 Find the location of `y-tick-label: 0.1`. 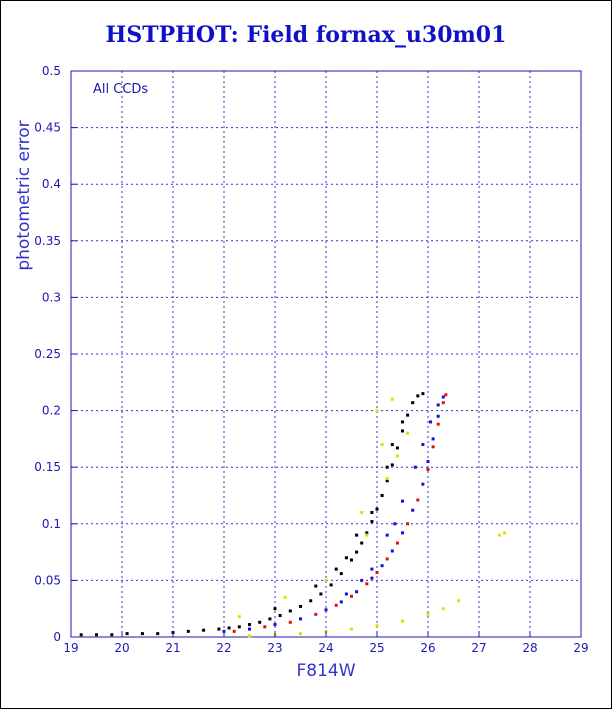

y-tick-label: 0.1 is located at coordinates (51, 524).